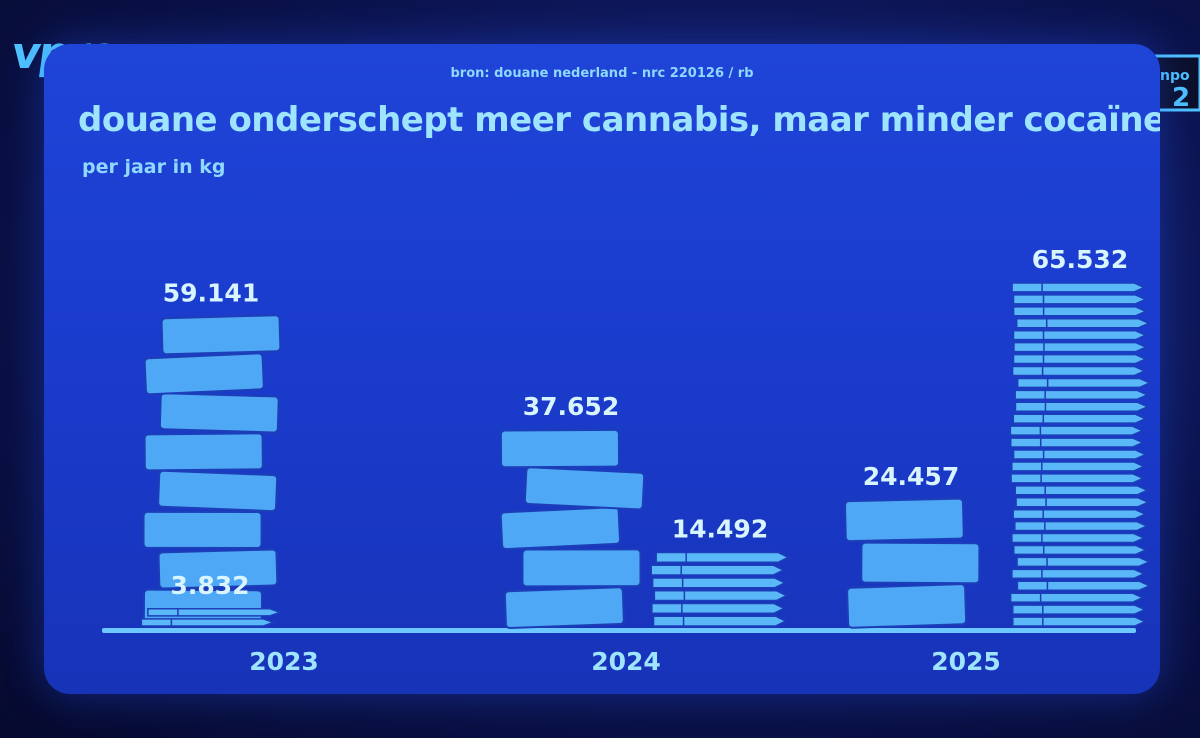 This screenshot has width=1200, height=738. Describe the element at coordinates (154, 167) in the screenshot. I see `chart-subtitle: per jaar in kg` at that location.